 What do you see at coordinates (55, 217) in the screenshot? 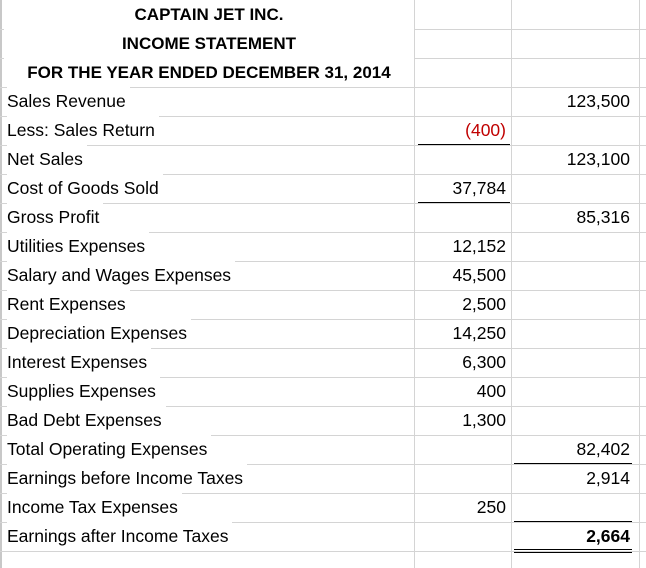
I see `row-label-gross-profit: Gross Profit` at bounding box center [55, 217].